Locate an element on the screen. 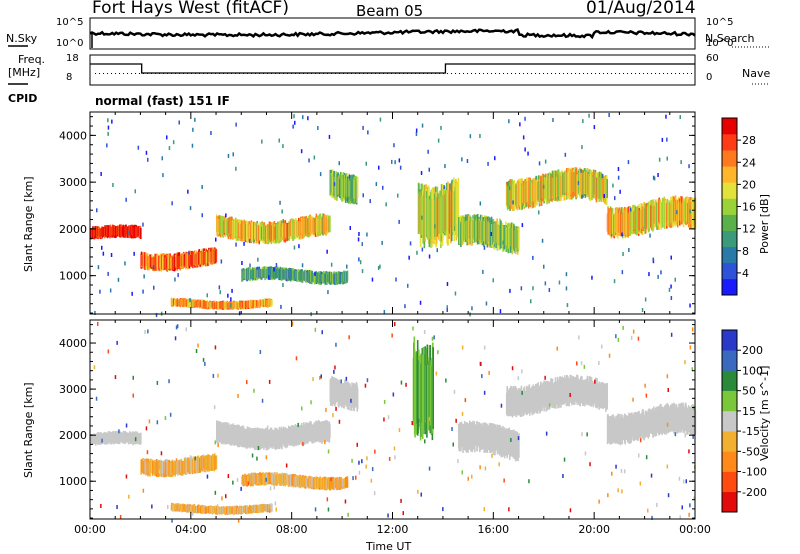 This screenshot has height=554, width=800. nsearch-label: N.Search is located at coordinates (730, 38).